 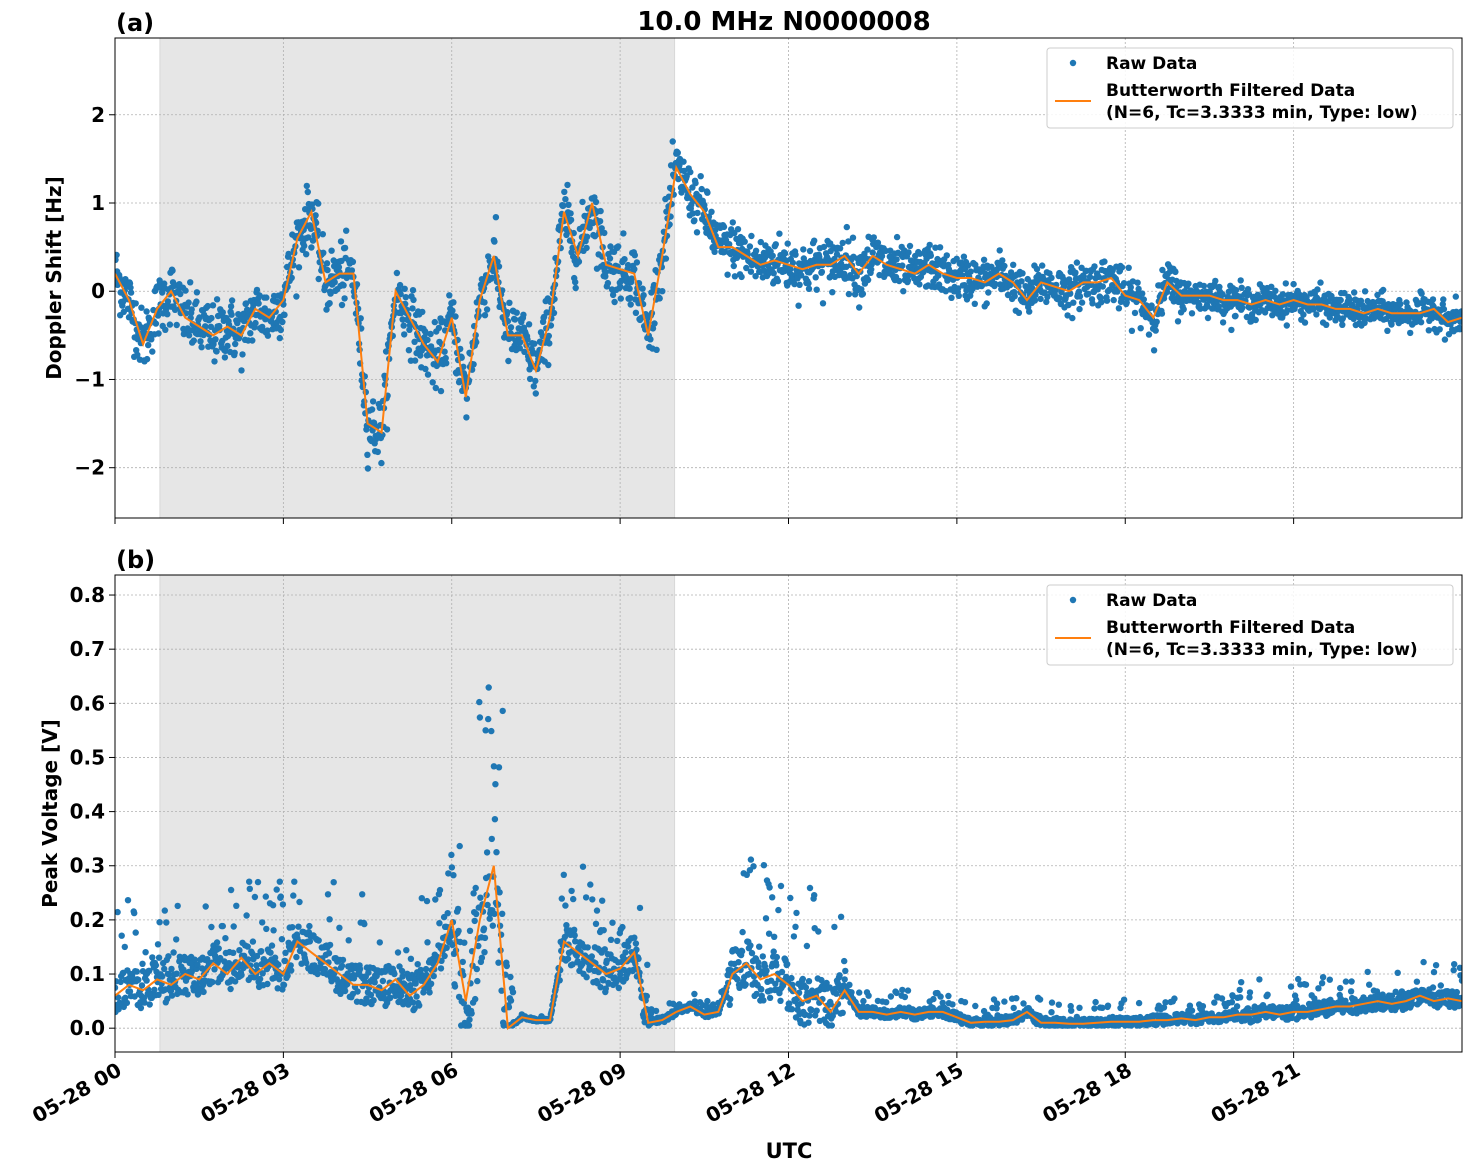 What do you see at coordinates (135, 23) in the screenshot?
I see `panel-label: (a)` at bounding box center [135, 23].